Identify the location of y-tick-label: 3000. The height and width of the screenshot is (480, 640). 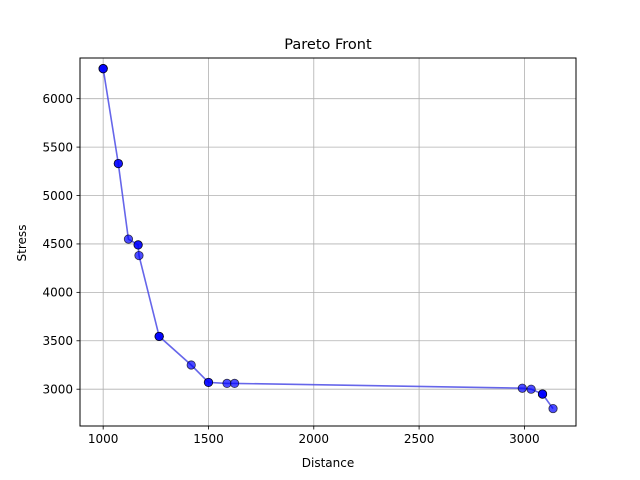
(57, 390).